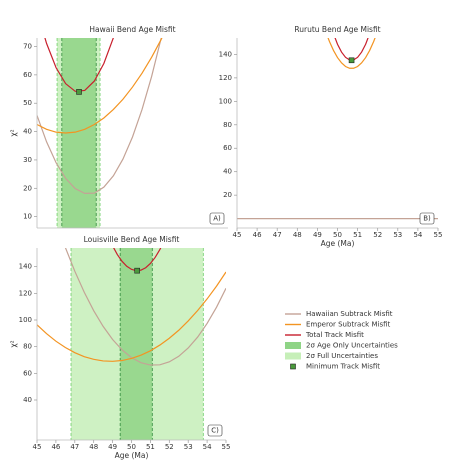 The width and height of the screenshot is (474, 474). I want to click on annotation: C), so click(215, 431).